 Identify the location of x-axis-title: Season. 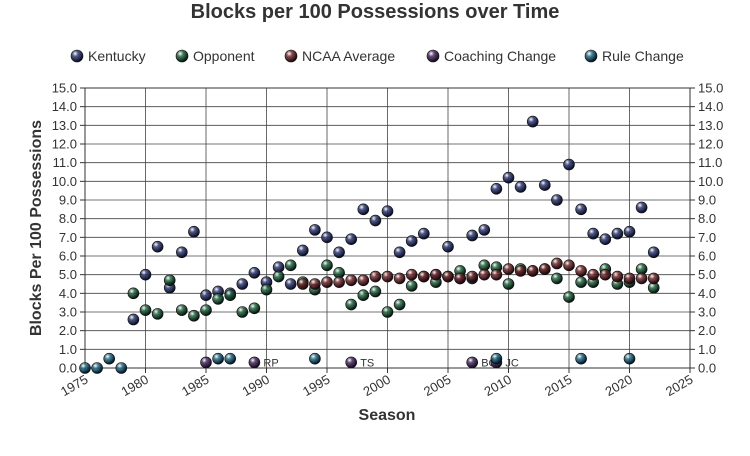
(387, 415).